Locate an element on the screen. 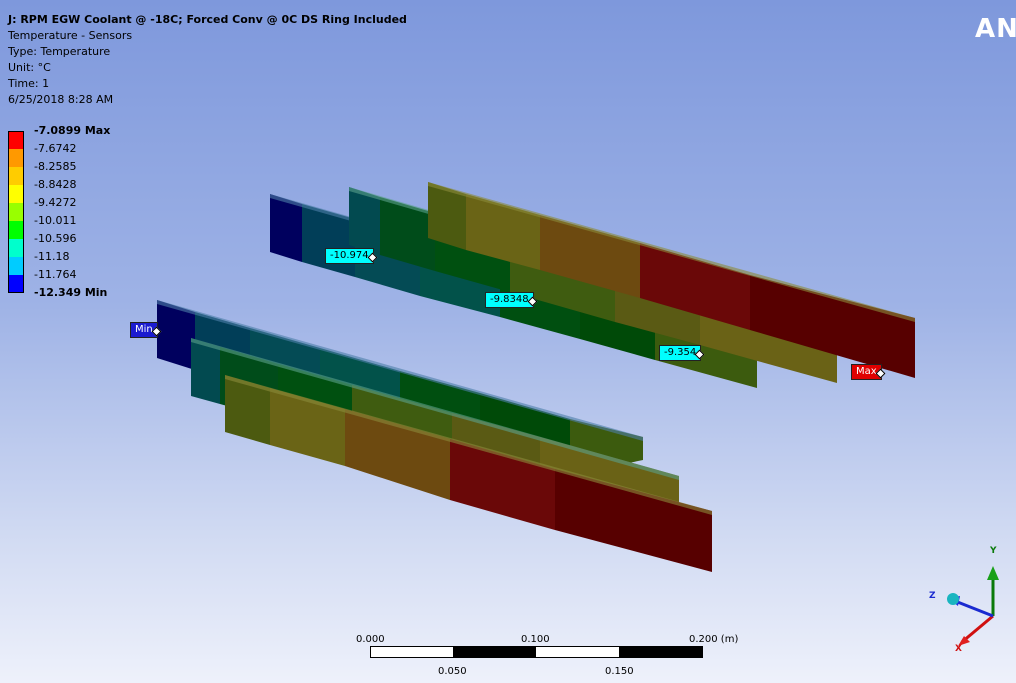 This screenshot has width=1016, height=683. probe-label-3: -9.354 is located at coordinates (680, 353).